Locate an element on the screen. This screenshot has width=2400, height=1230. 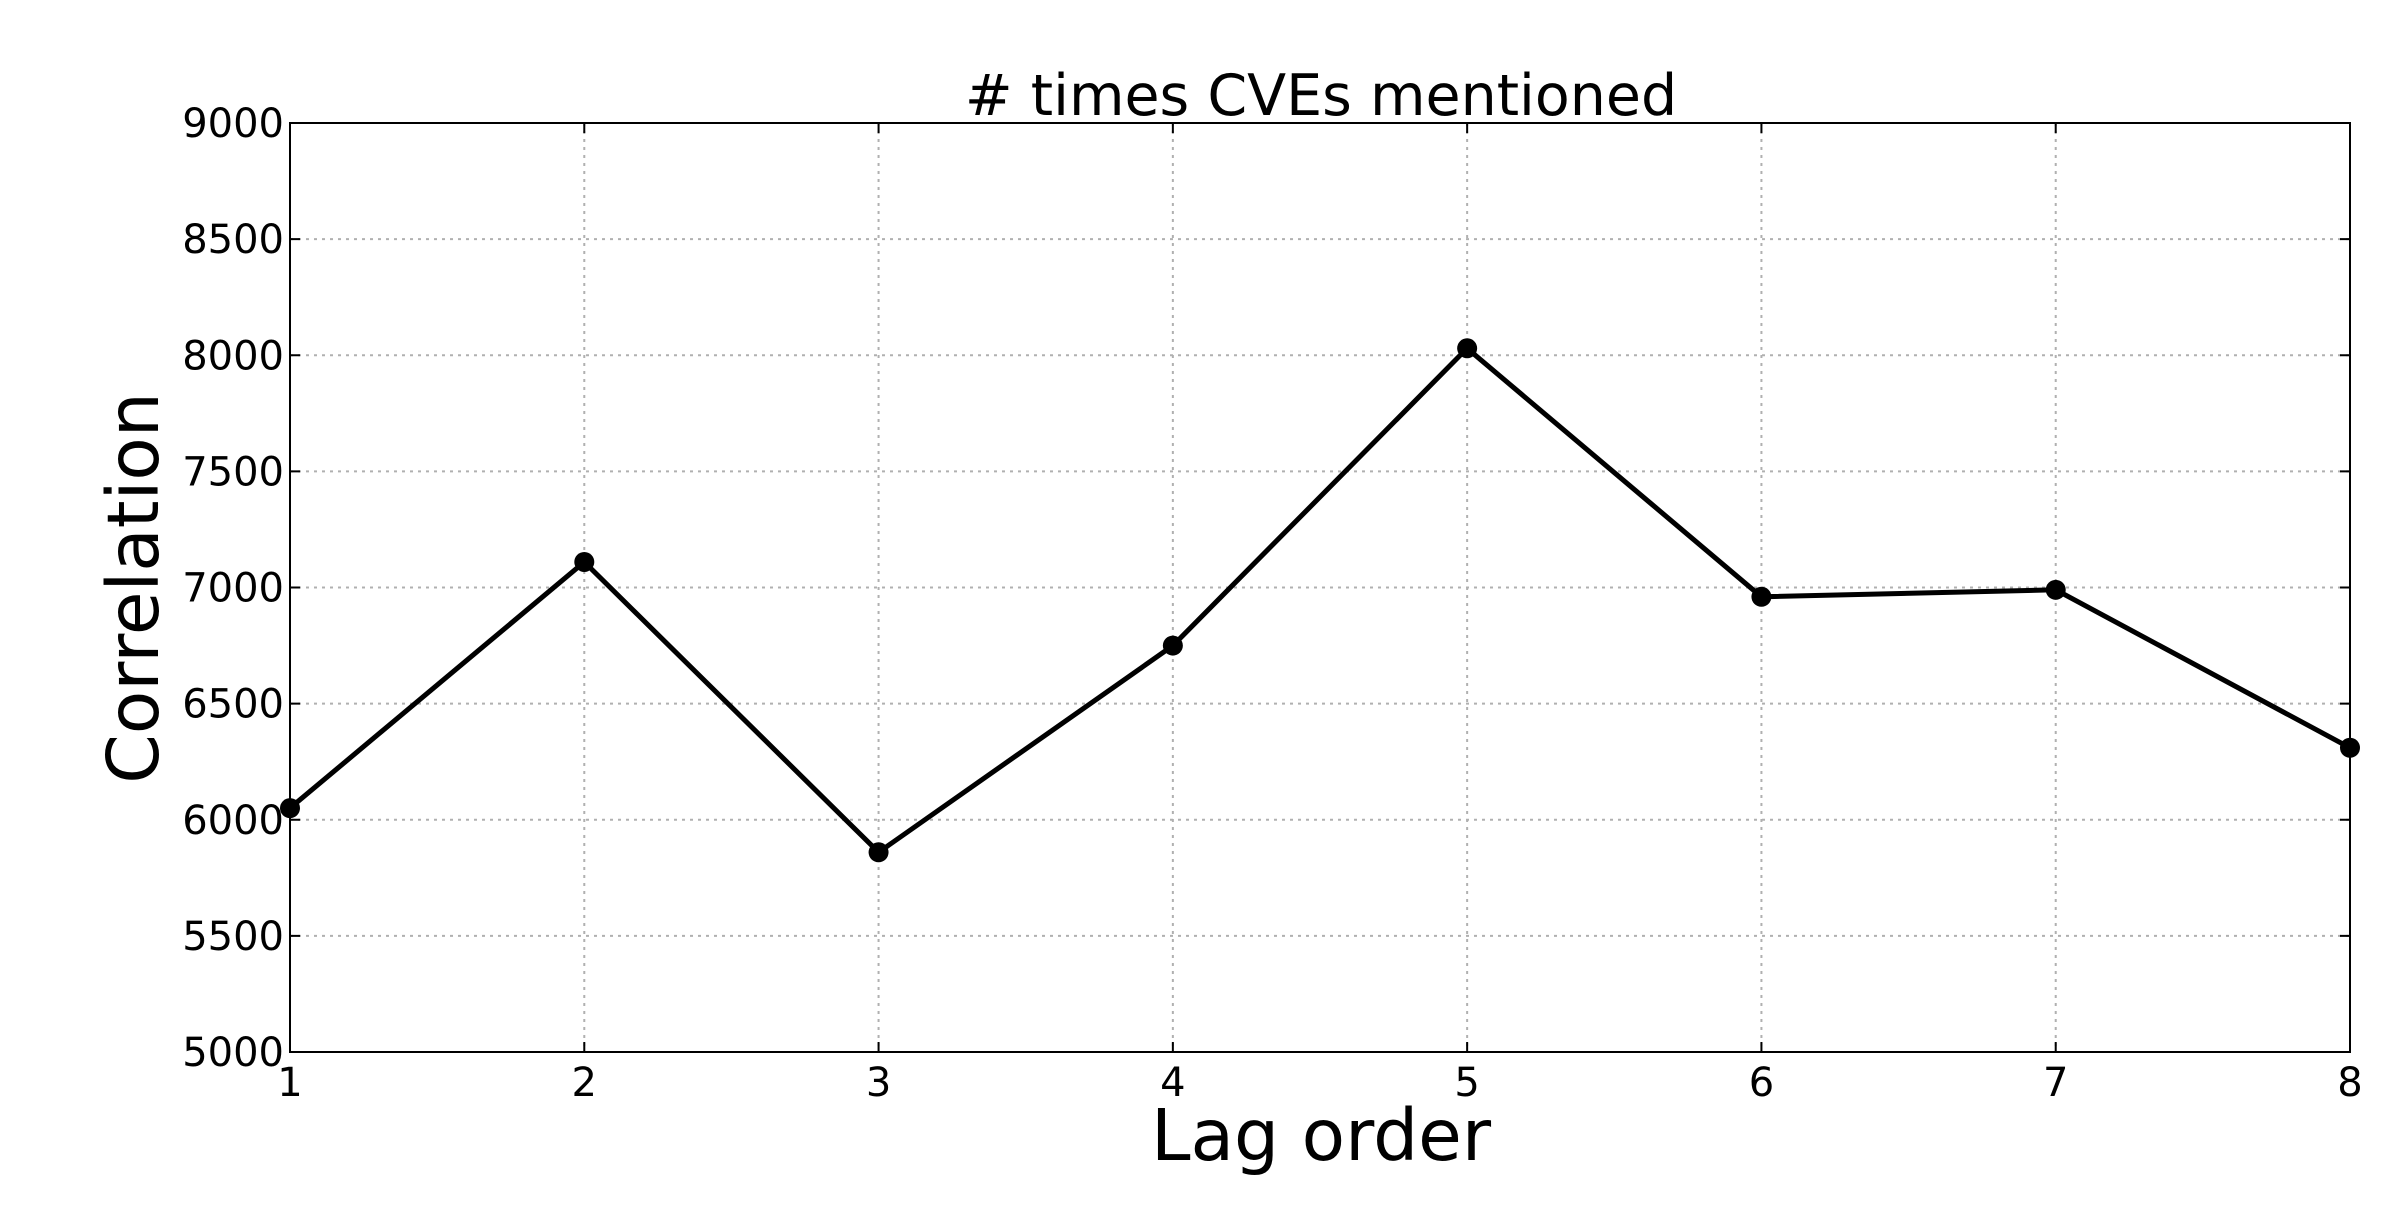
y-tick-label: 7500 is located at coordinates (233, 472).